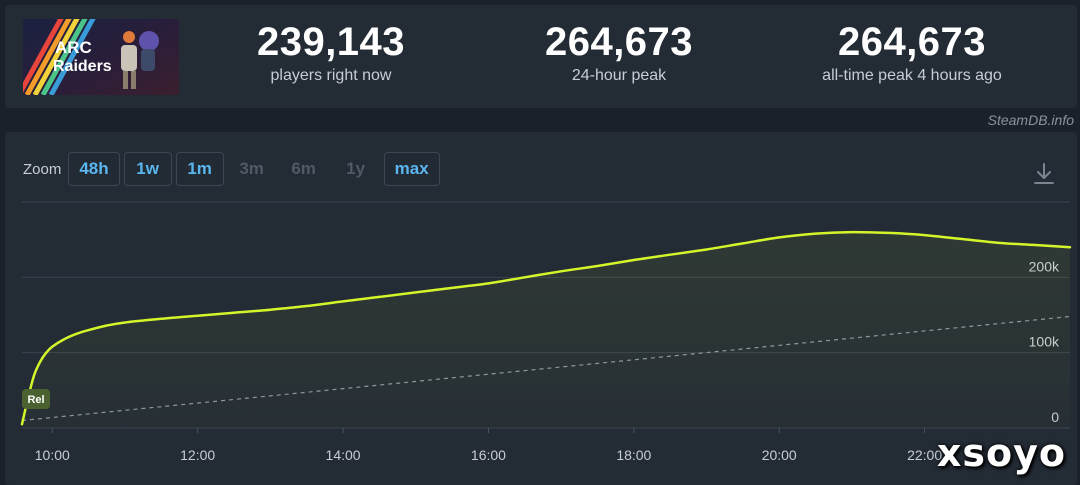  Describe the element at coordinates (633, 455) in the screenshot. I see `x-tick-label: 18:00` at that location.